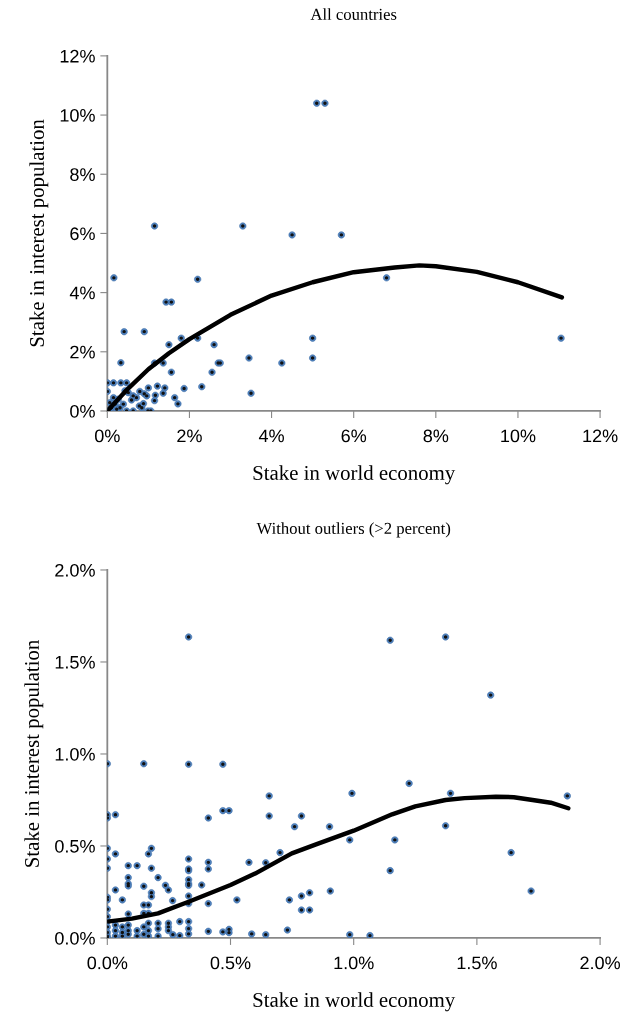 The image size is (635, 1016). Describe the element at coordinates (107, 963) in the screenshot. I see `x-tick-label: 0.0%` at that location.